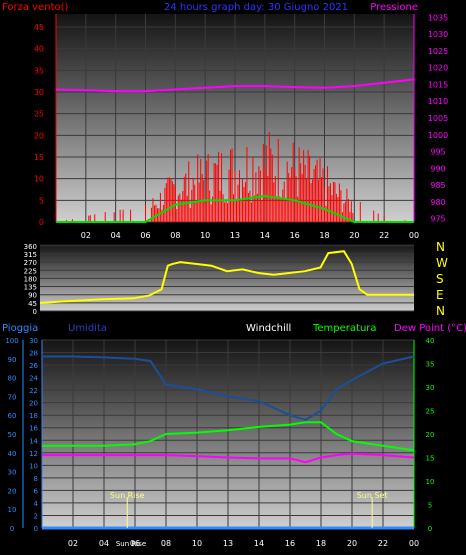 This screenshot has height=555, width=466. Describe the element at coordinates (228, 436) in the screenshot. I see `temperature-line` at that location.